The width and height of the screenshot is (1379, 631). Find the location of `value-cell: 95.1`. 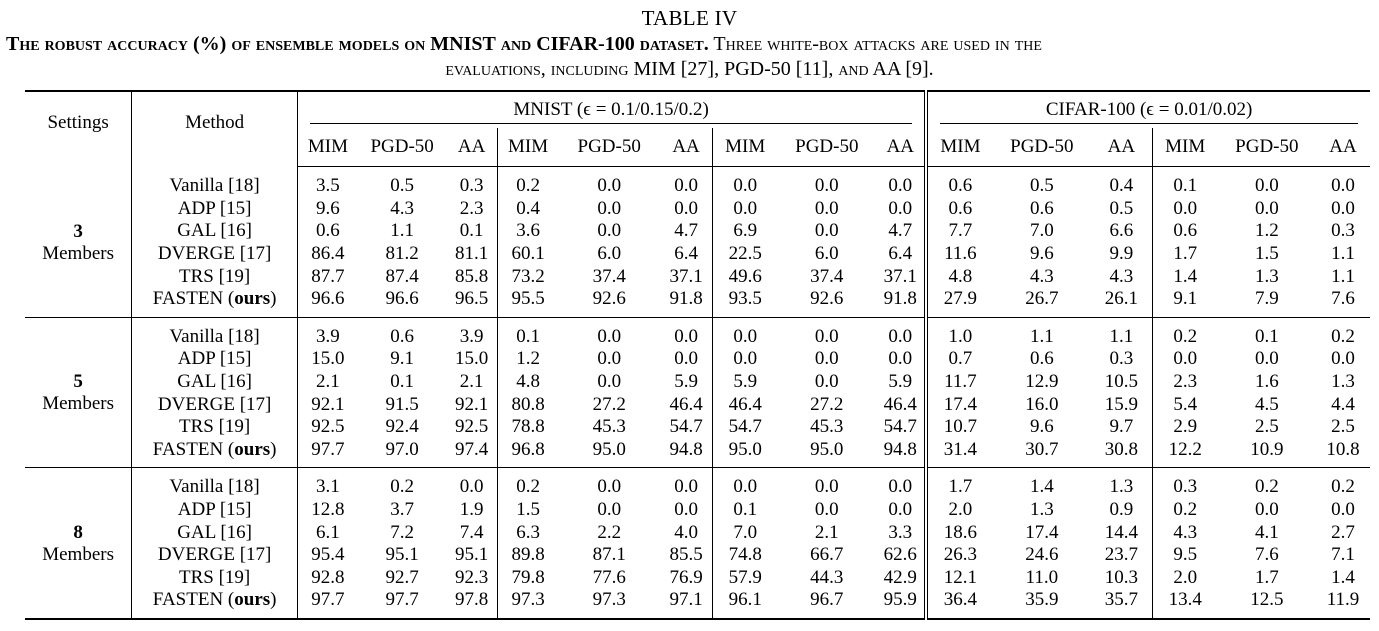

value-cell: 95.1 is located at coordinates (402, 555).